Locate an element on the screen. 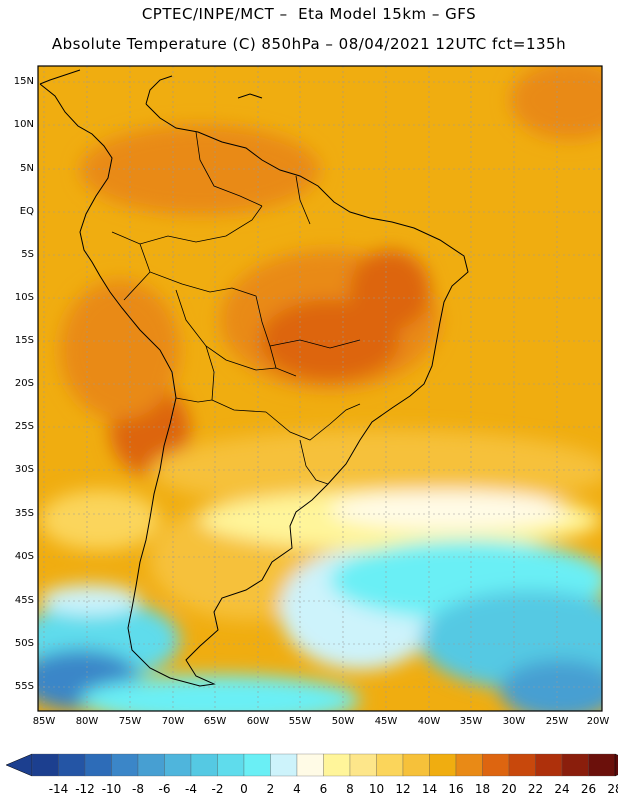  lon-label: 25W is located at coordinates (557, 721).